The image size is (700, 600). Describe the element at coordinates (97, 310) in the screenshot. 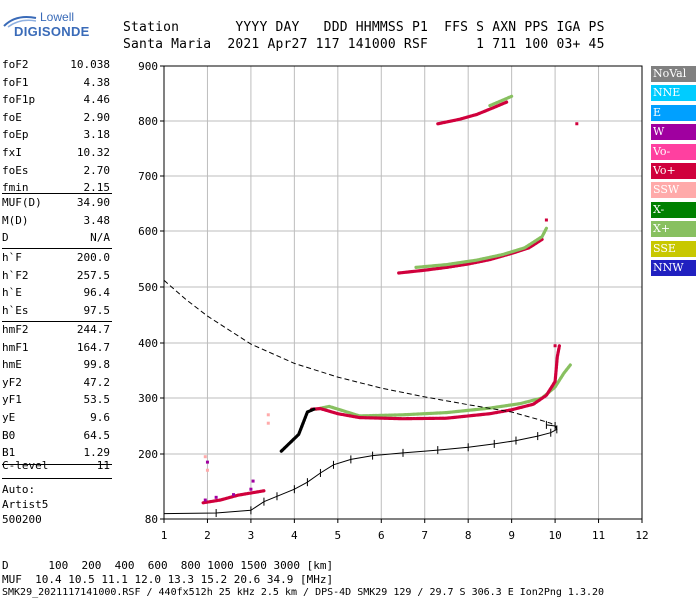

I see `param-value: 97.5` at that location.